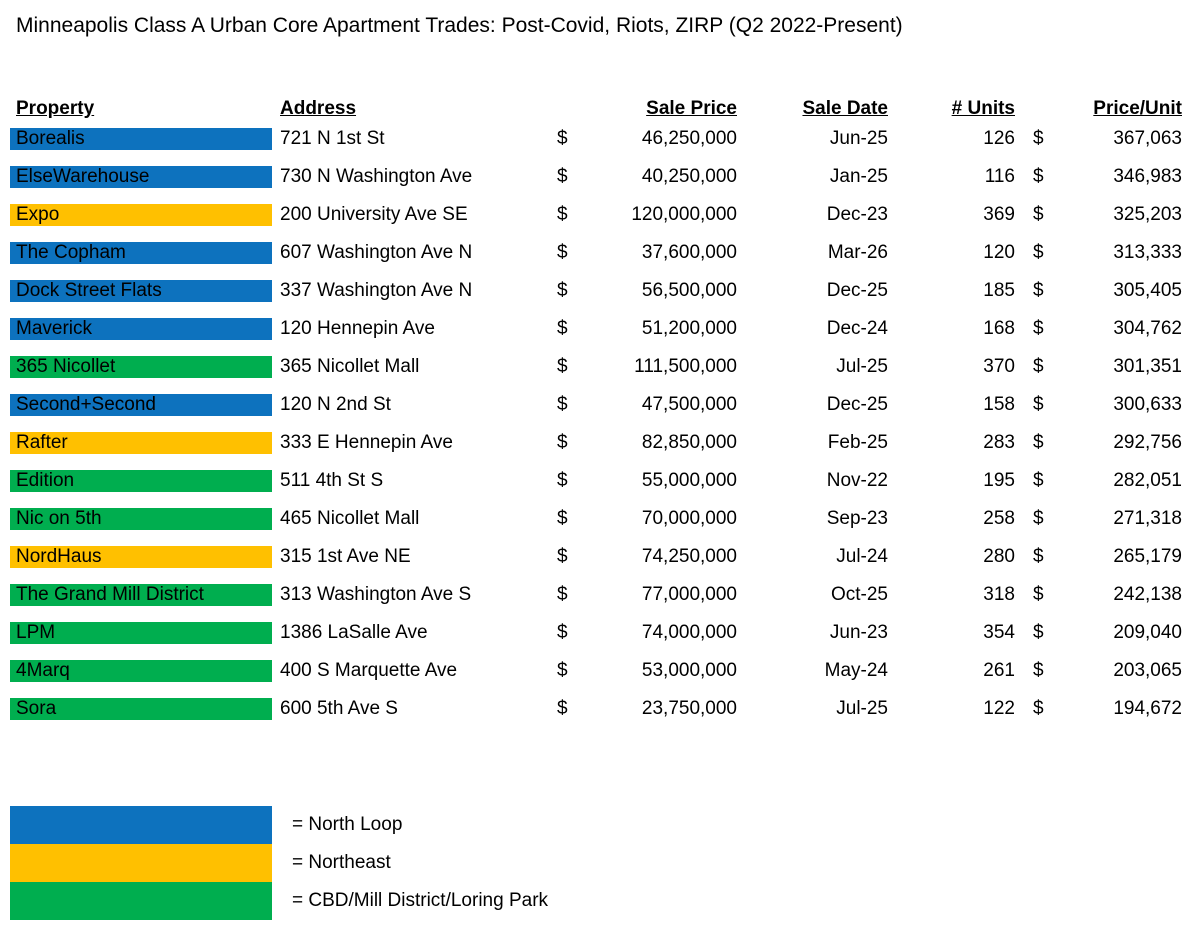 The height and width of the screenshot is (928, 1200). Describe the element at coordinates (639, 405) in the screenshot. I see `sale-price-cell: $ 47,500,000` at that location.